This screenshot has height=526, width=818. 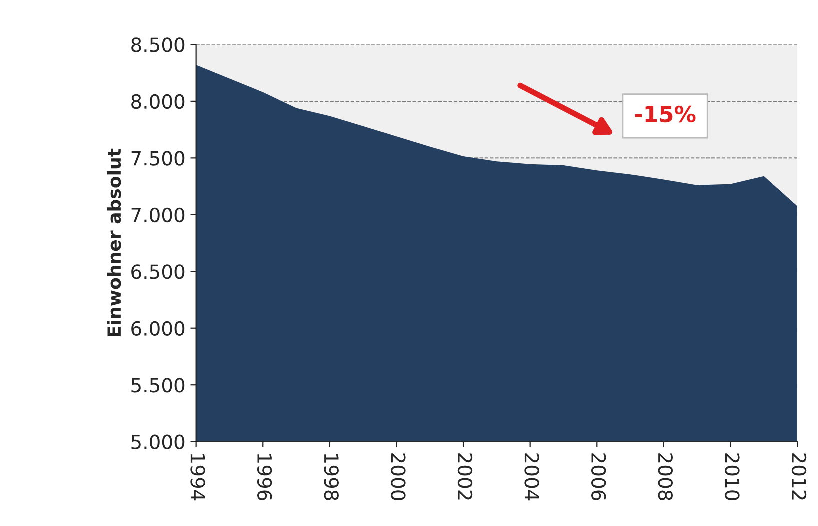 I want to click on y-tick-label: 6.000, so click(x=158, y=328).